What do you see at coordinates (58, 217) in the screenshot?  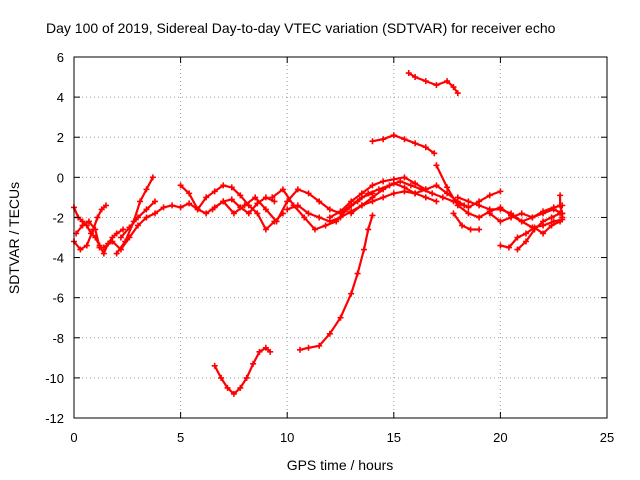 I see `y-tick-label: -2` at bounding box center [58, 217].